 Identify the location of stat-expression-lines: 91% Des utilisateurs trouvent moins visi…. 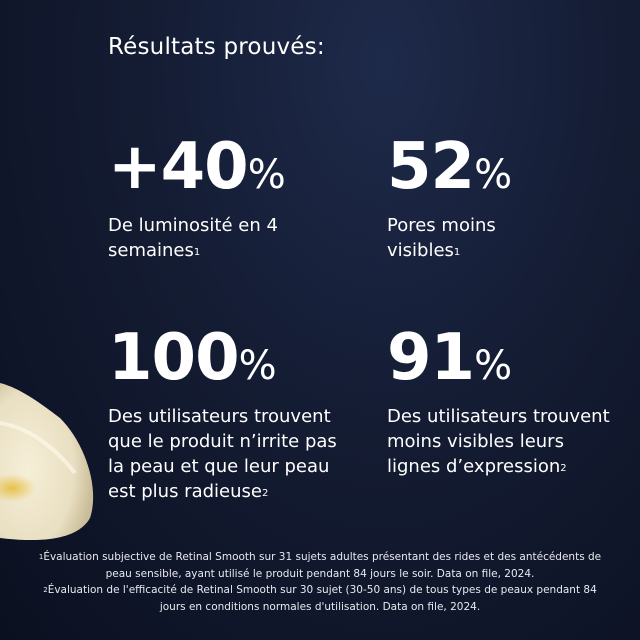
(507, 402).